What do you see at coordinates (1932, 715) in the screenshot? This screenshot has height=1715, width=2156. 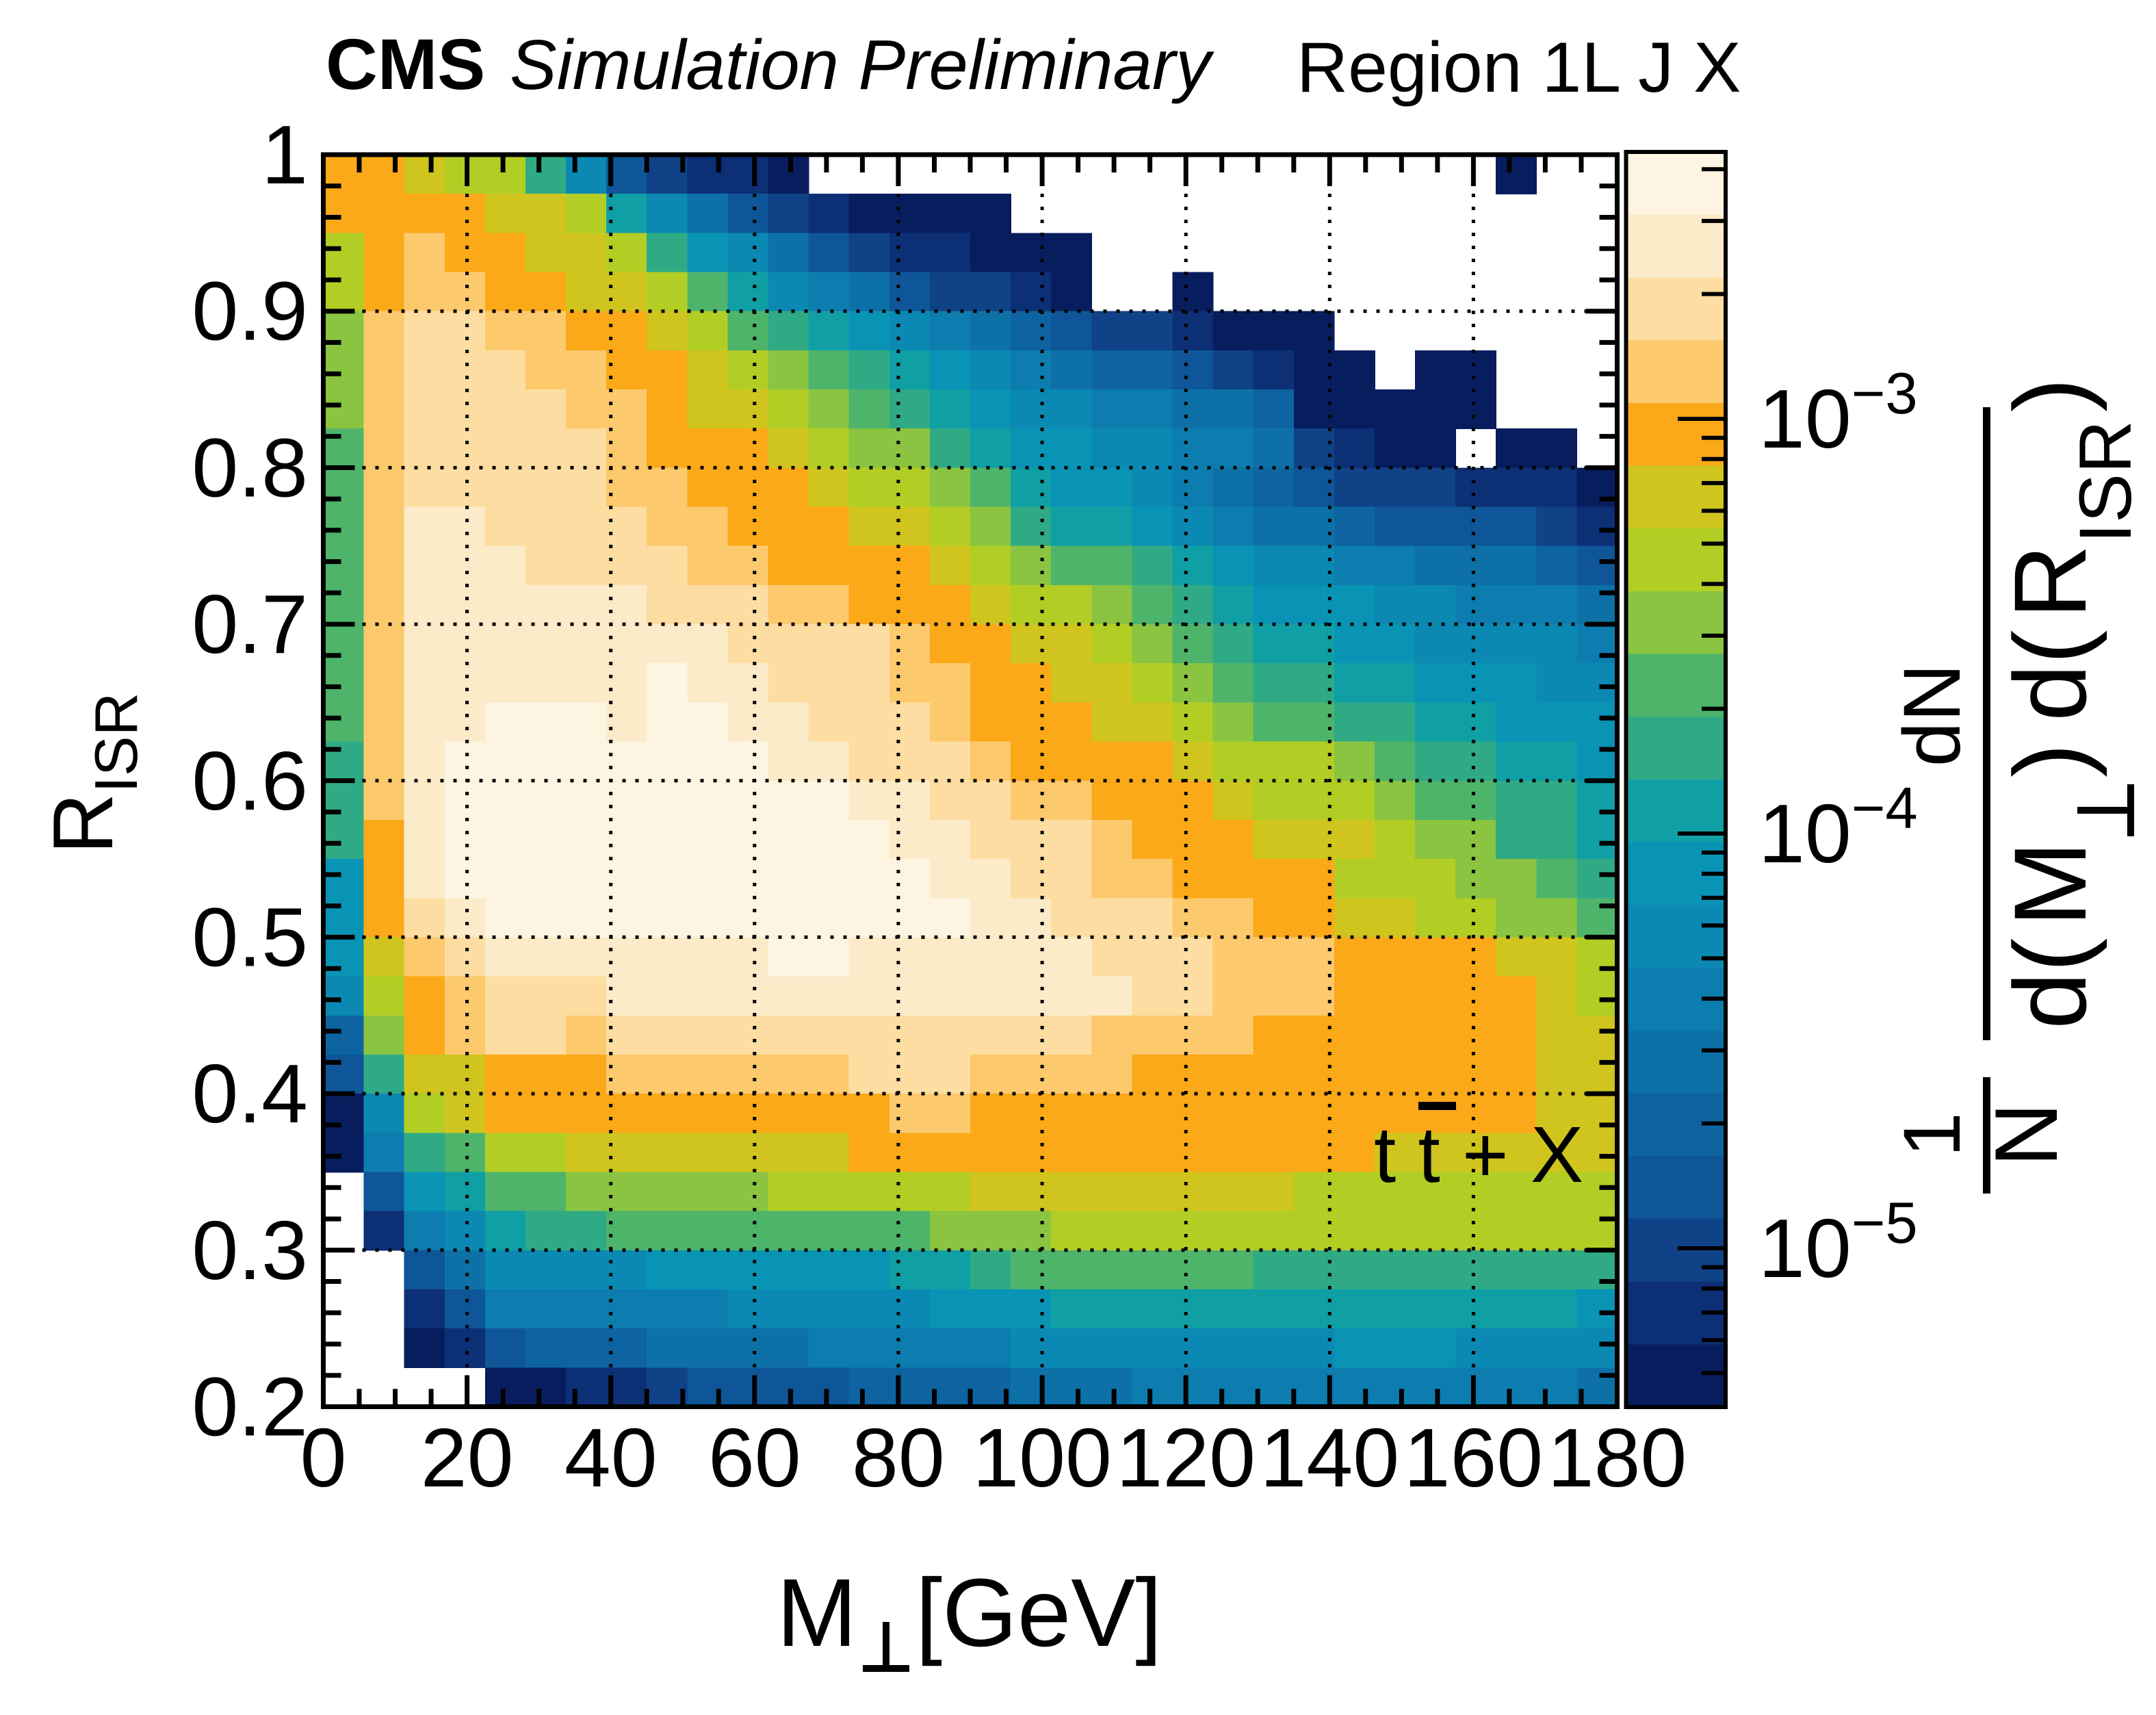 I see `svg-text: dN` at bounding box center [1932, 715].